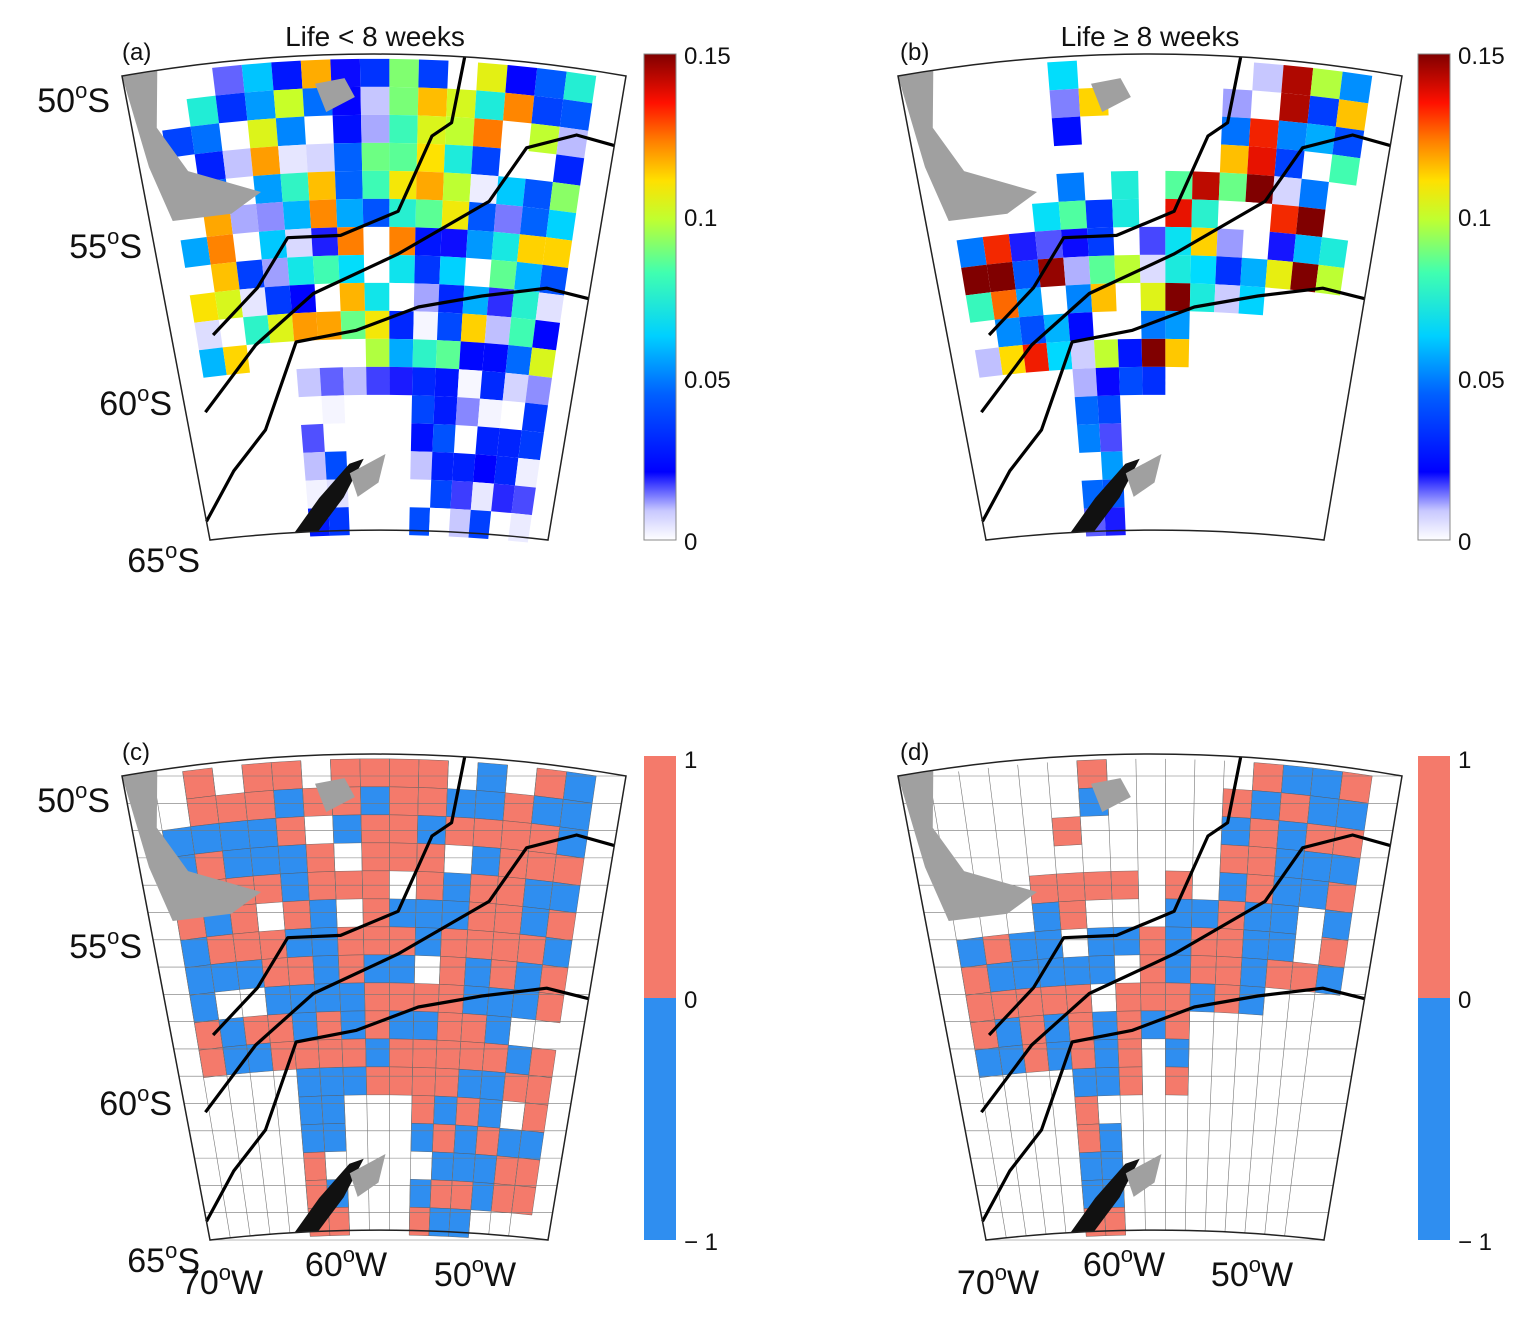 The width and height of the screenshot is (1536, 1317). What do you see at coordinates (379, 300) in the screenshot?
I see `grid-cells-a` at bounding box center [379, 300].